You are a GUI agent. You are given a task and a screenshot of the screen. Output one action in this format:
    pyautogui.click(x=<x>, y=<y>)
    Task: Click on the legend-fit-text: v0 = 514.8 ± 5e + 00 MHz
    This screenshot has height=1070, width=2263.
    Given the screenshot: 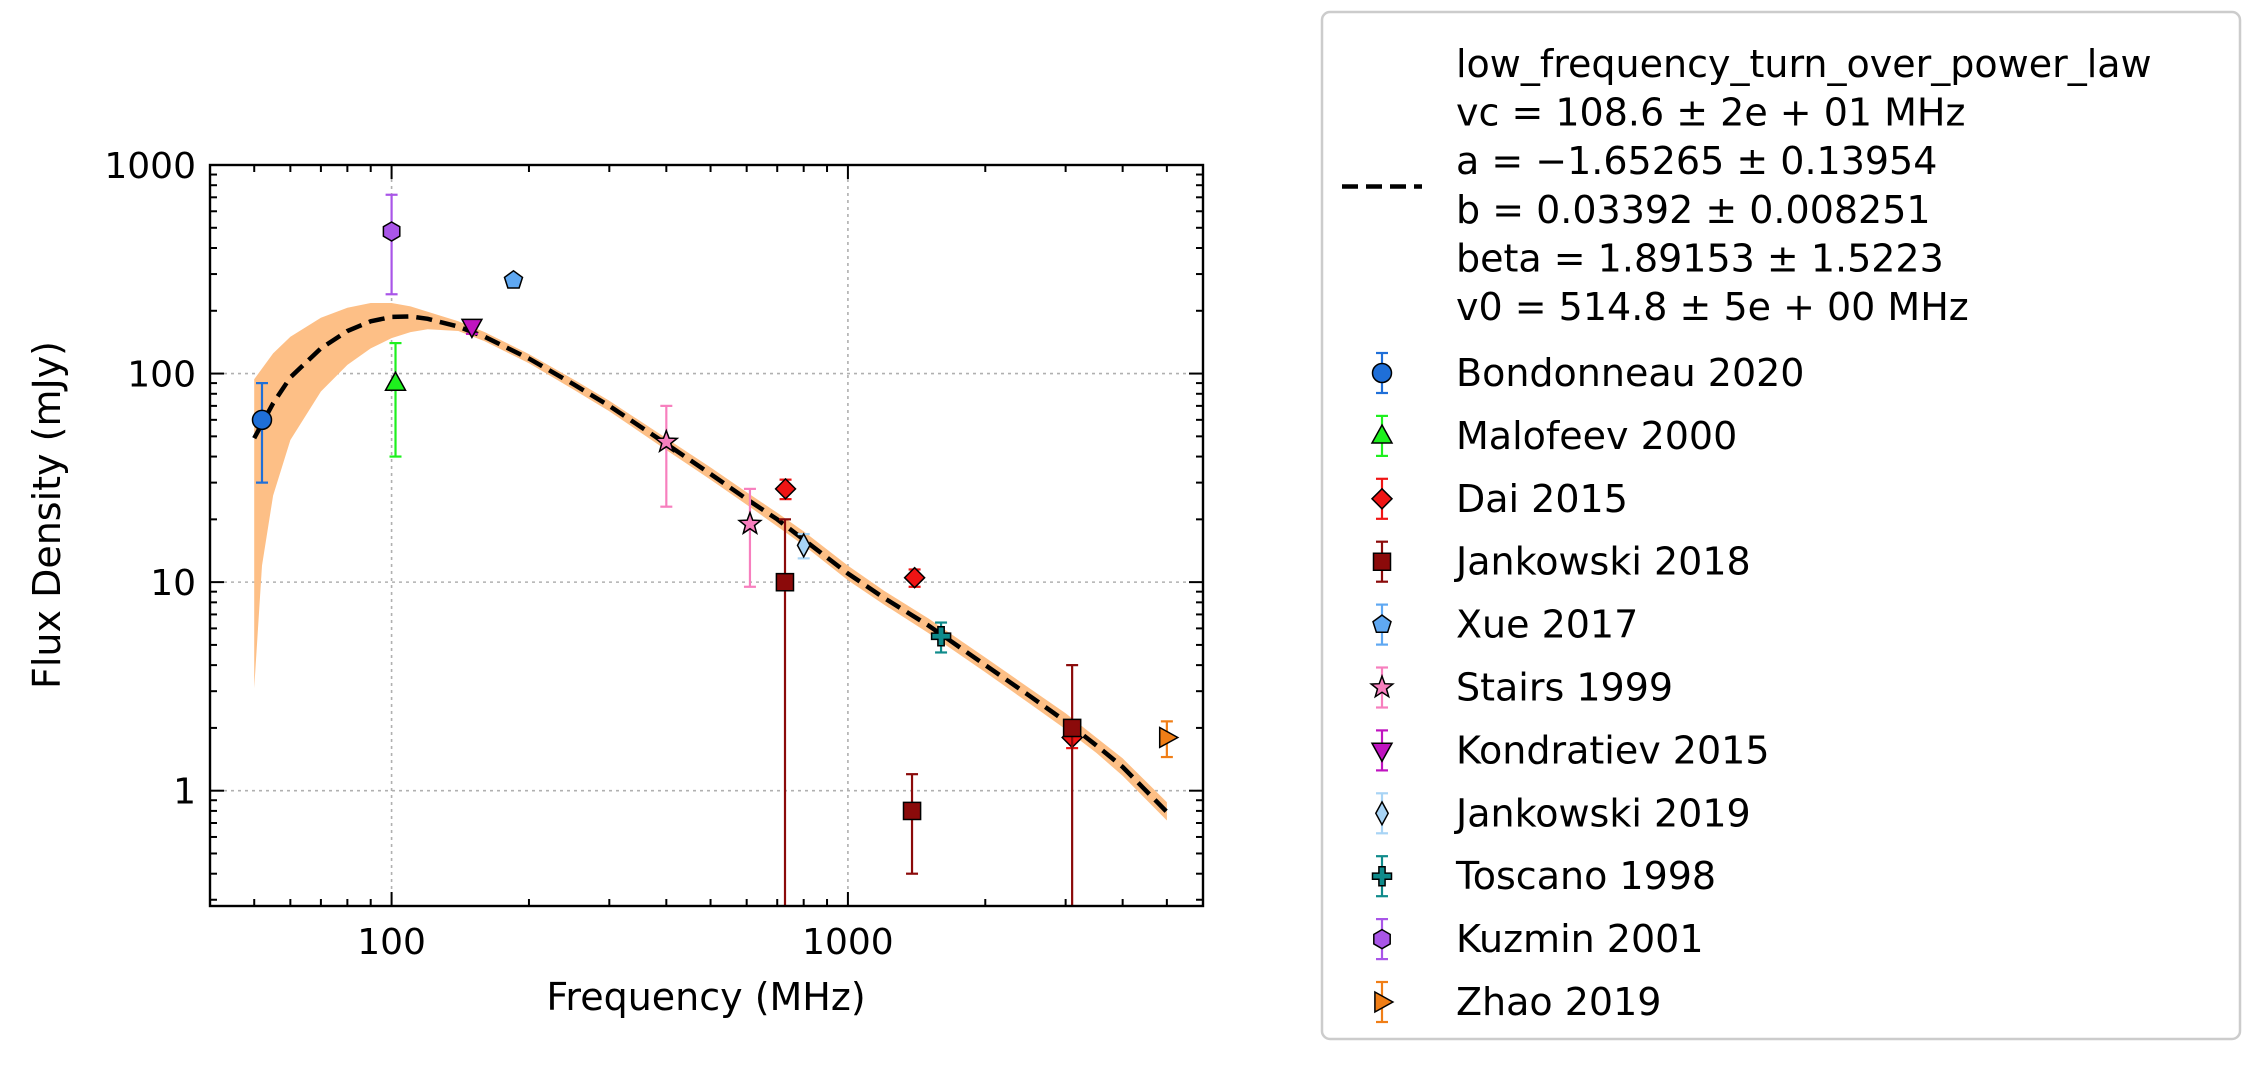 What is the action you would take?
    pyautogui.click(x=1712, y=307)
    